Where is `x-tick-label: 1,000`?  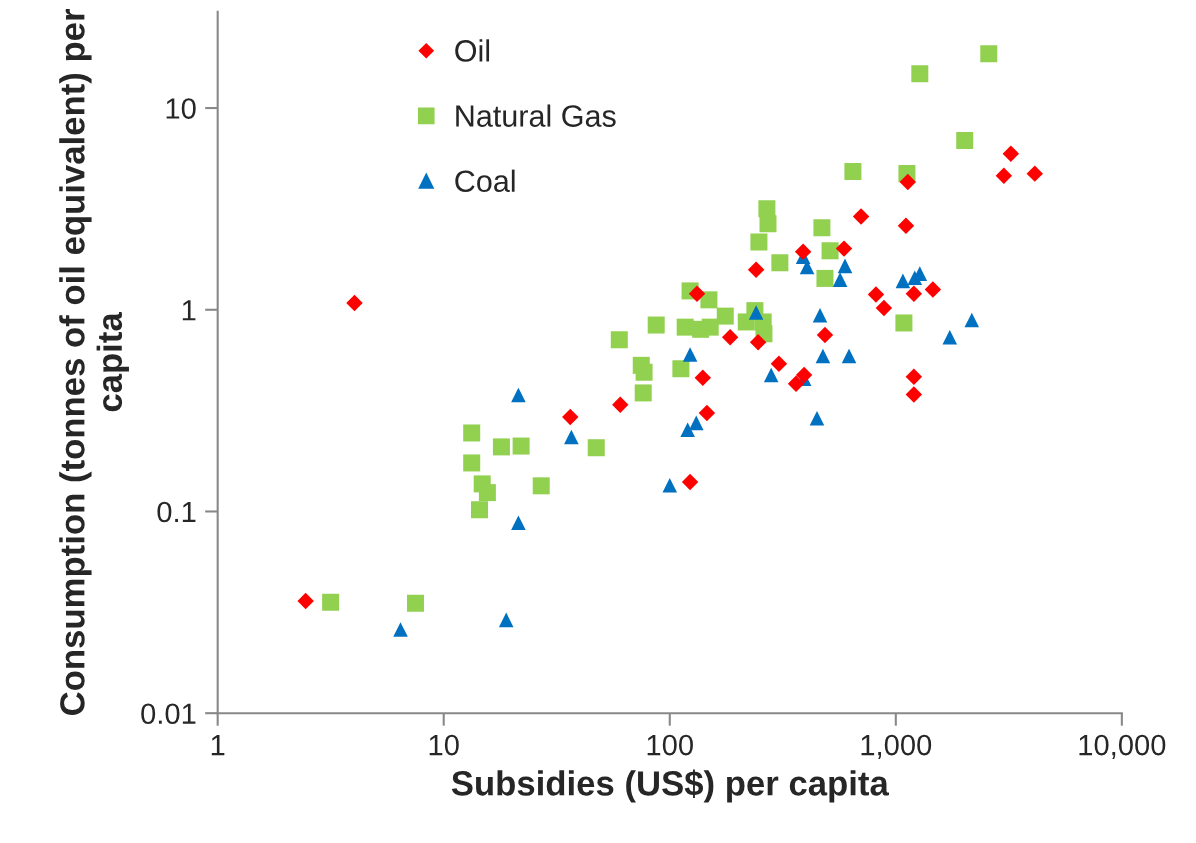
x-tick-label: 1,000 is located at coordinates (896, 746).